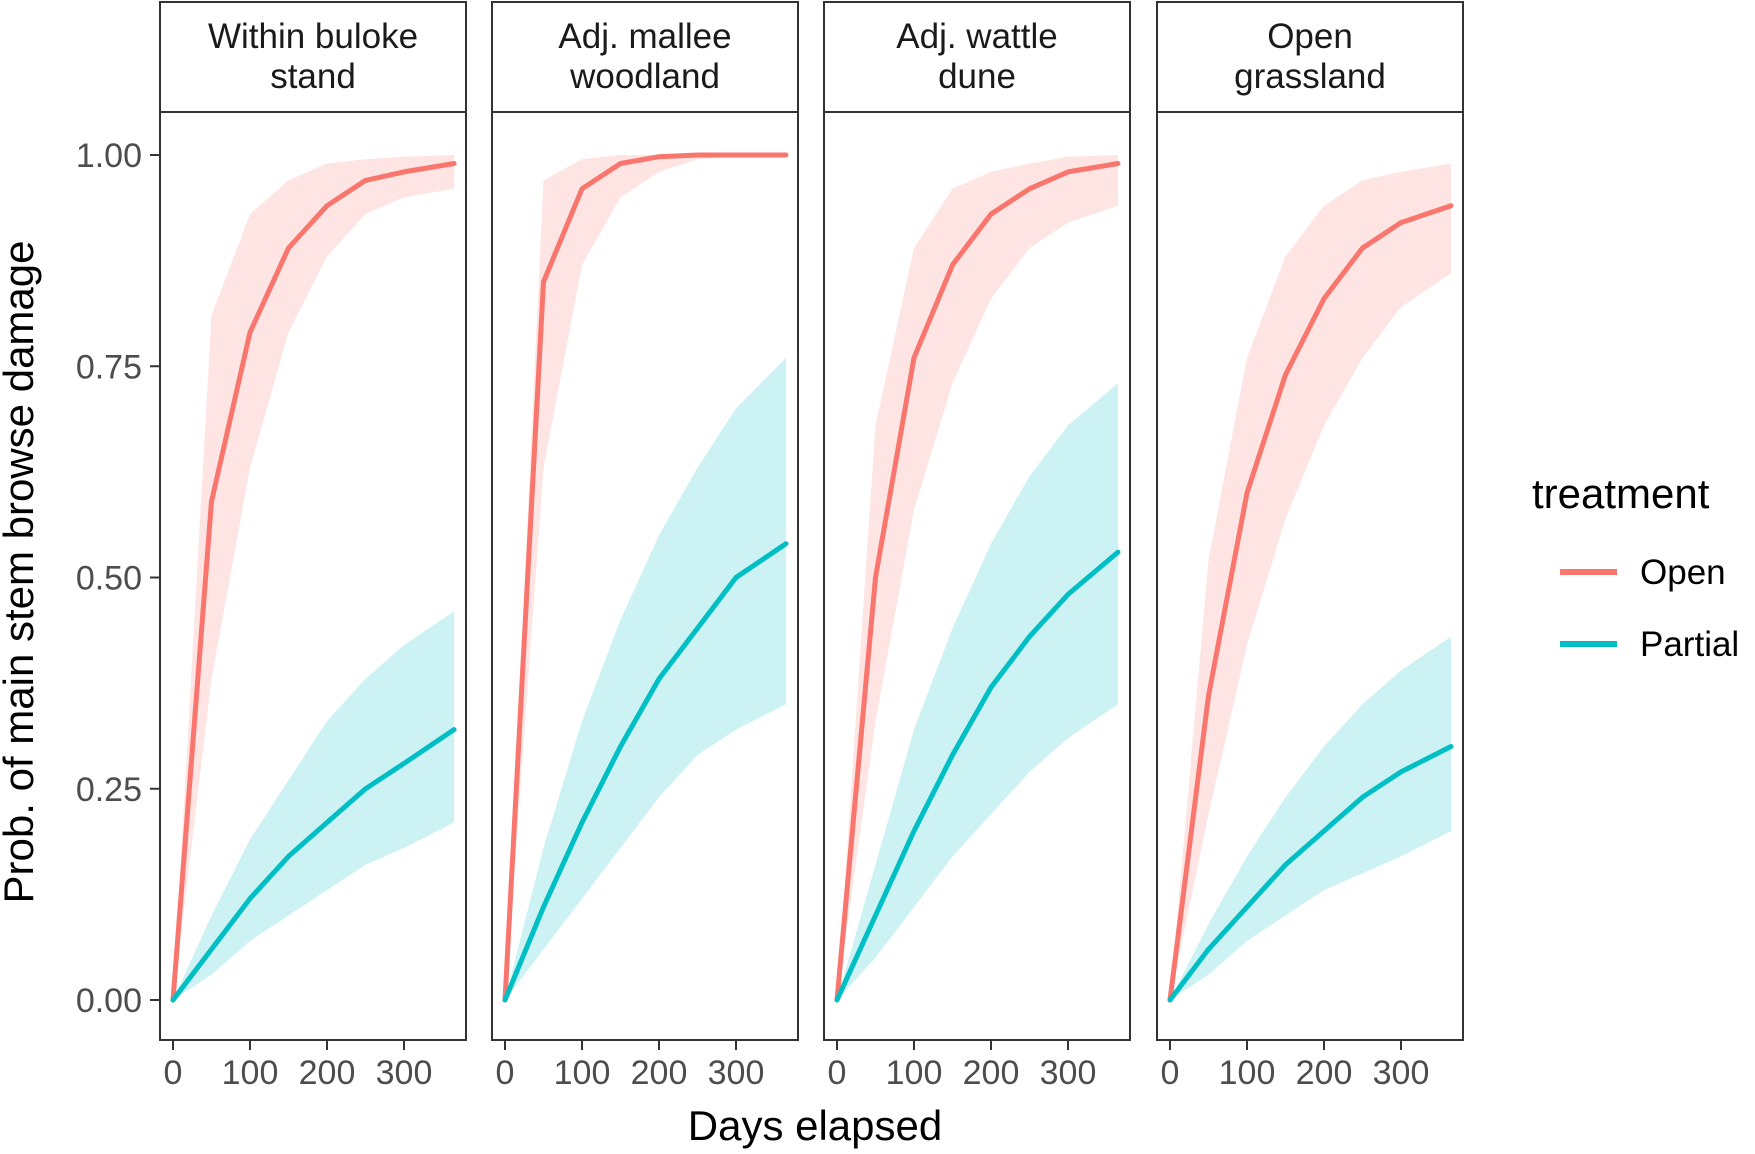 The image size is (1755, 1154). I want to click on facet-title: Open, so click(1310, 36).